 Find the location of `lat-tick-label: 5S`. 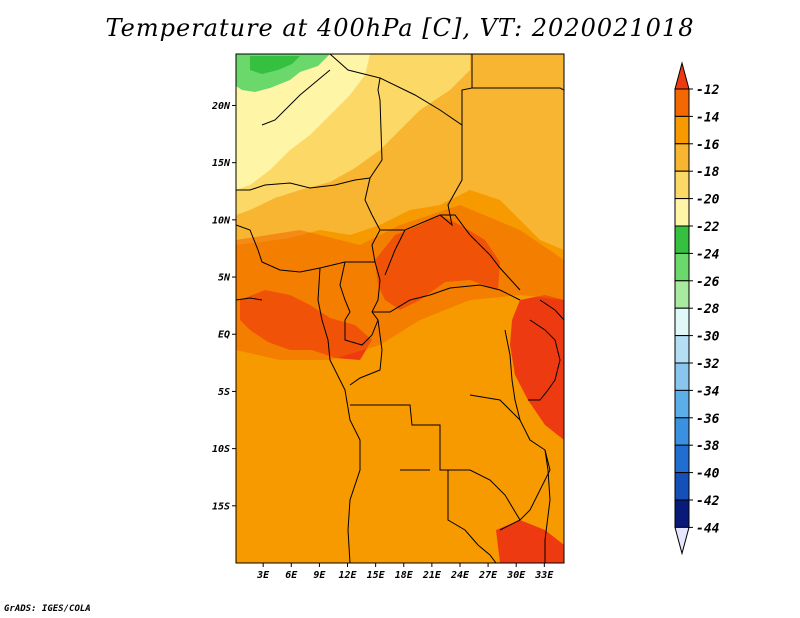

lat-tick-label: 5S is located at coordinates (224, 392).